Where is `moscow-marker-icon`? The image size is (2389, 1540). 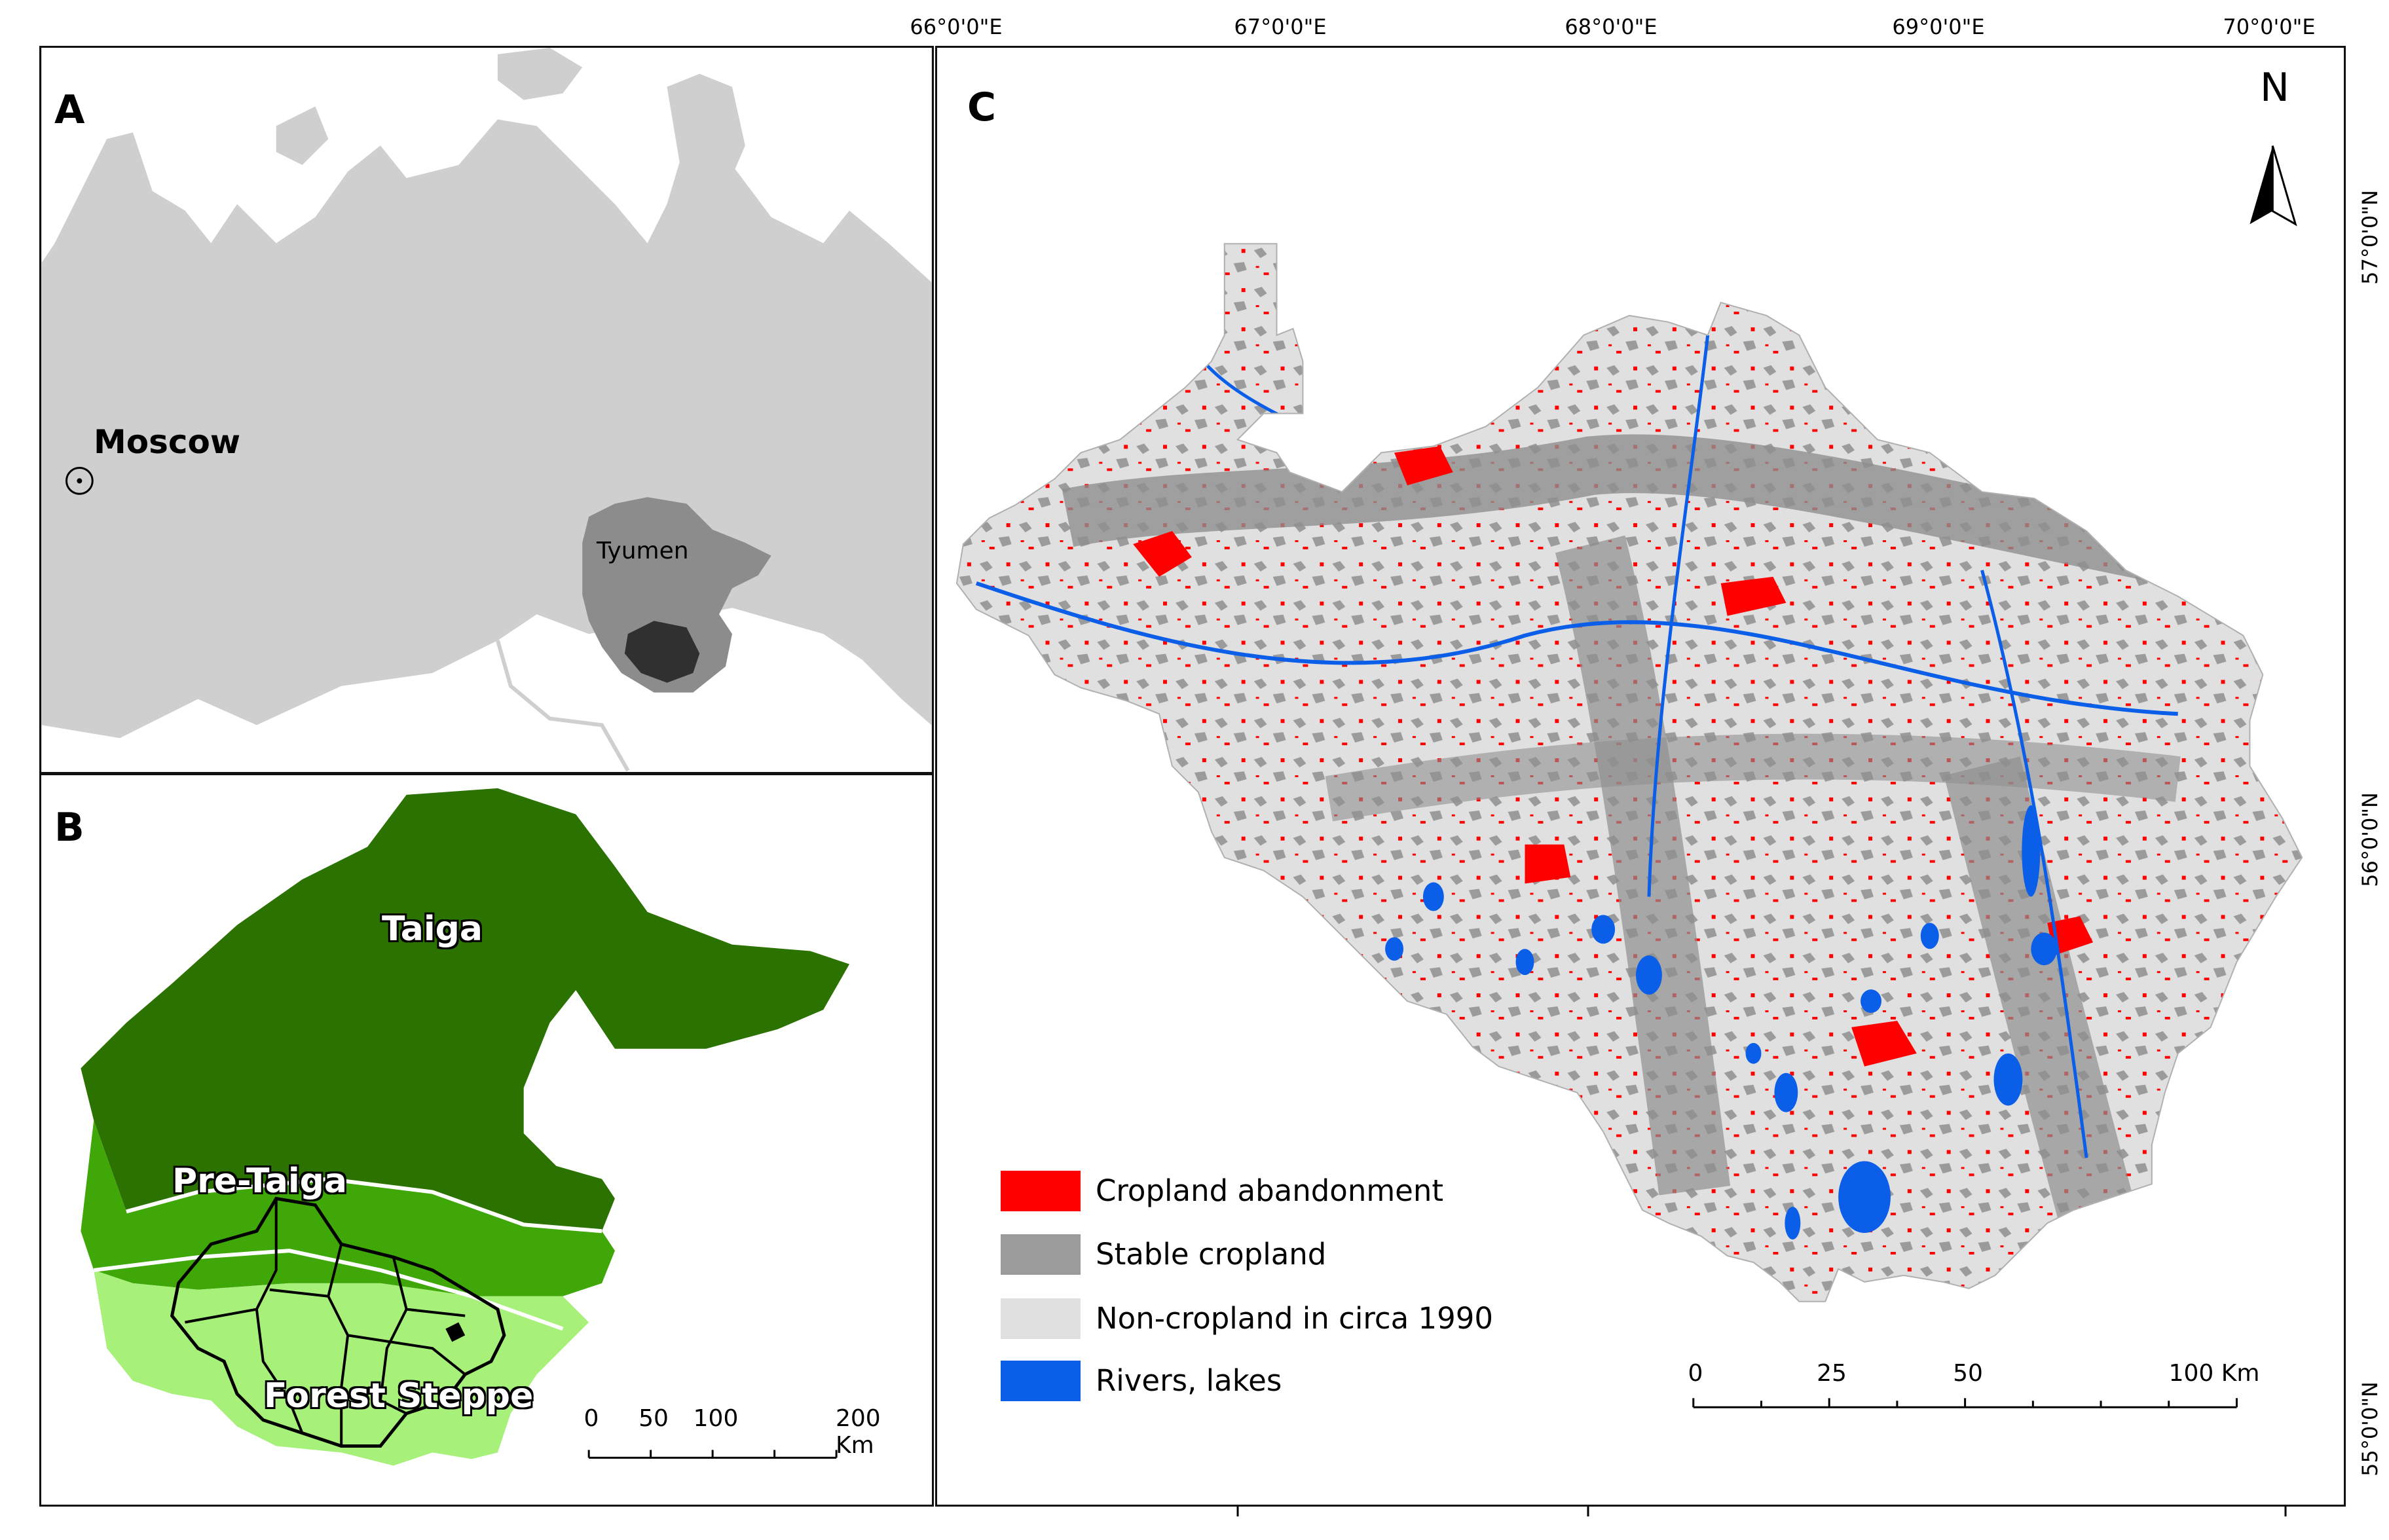 moscow-marker-icon is located at coordinates (79, 481).